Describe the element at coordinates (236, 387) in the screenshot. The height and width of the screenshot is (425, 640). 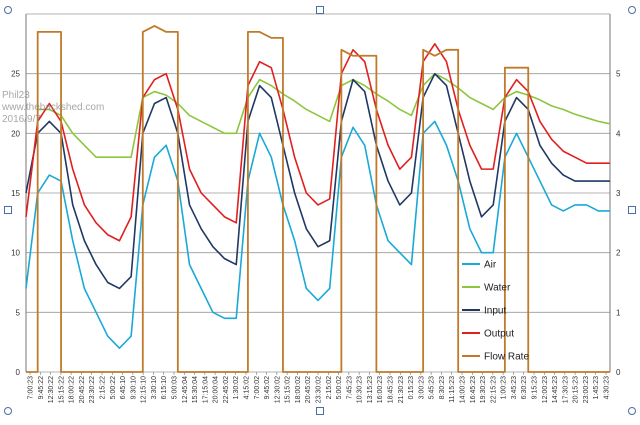
I see `x-tick-label: 1:30:02` at that location.